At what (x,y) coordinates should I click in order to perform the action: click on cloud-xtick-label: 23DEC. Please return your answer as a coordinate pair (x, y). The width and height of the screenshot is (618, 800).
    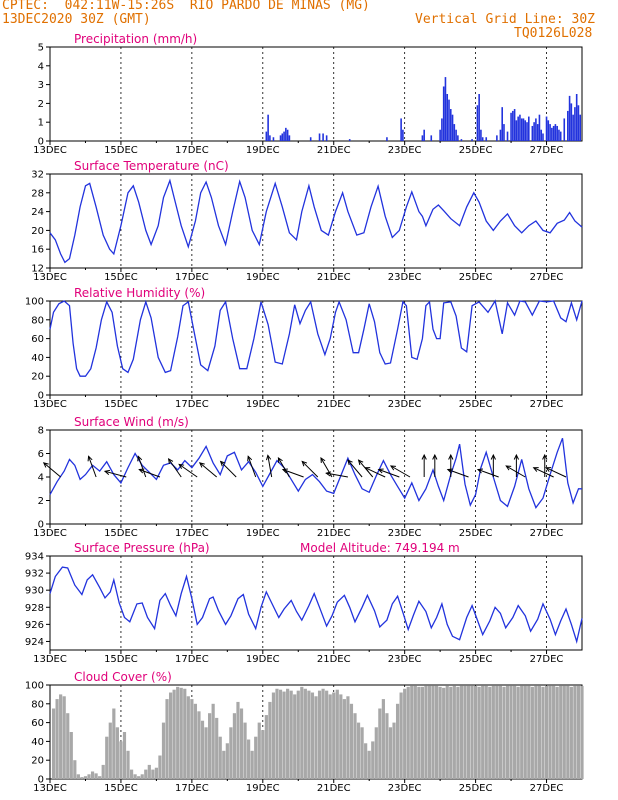
    Looking at the image, I should click on (405, 788).